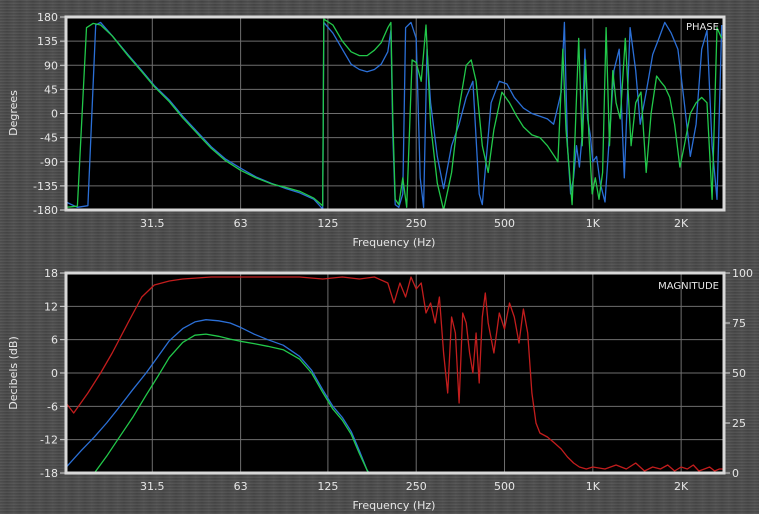  What do you see at coordinates (49, 440) in the screenshot?
I see `magnitude-y-tick-label: -12` at bounding box center [49, 440].